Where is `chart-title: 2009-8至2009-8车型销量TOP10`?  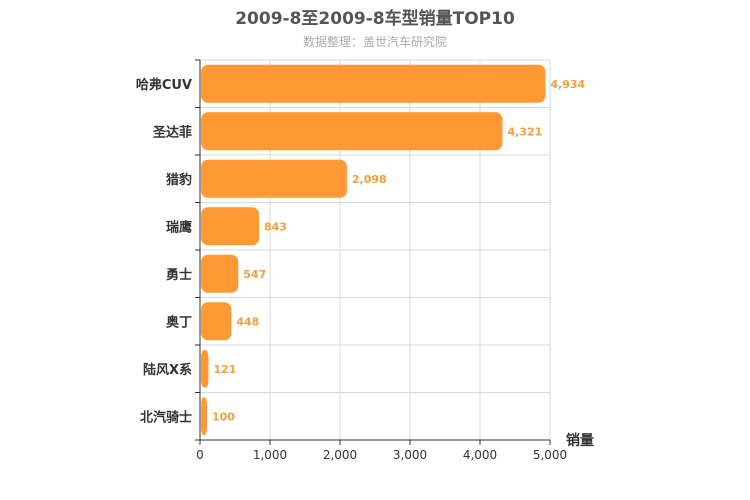
chart-title: 2009-8至2009-8车型销量TOP10 is located at coordinates (375, 19).